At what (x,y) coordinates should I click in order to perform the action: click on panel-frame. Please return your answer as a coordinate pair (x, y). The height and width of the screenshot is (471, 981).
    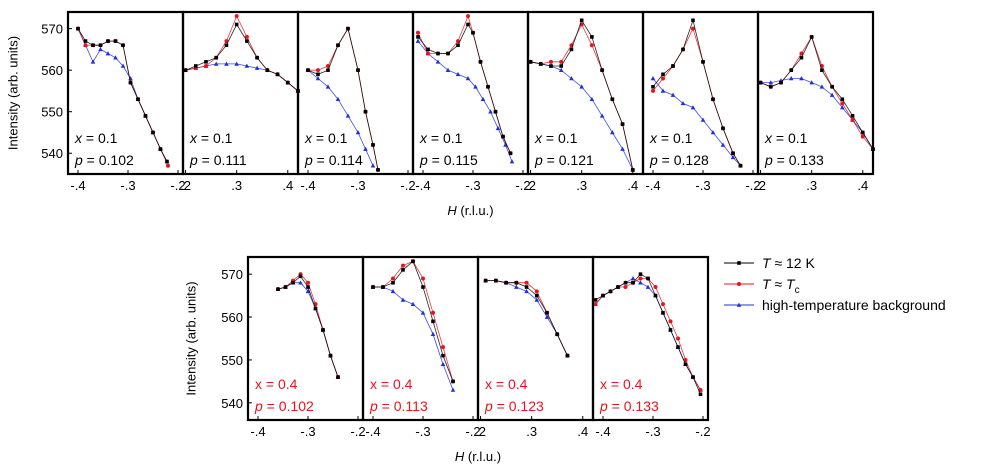
    Looking at the image, I should click on (815, 93).